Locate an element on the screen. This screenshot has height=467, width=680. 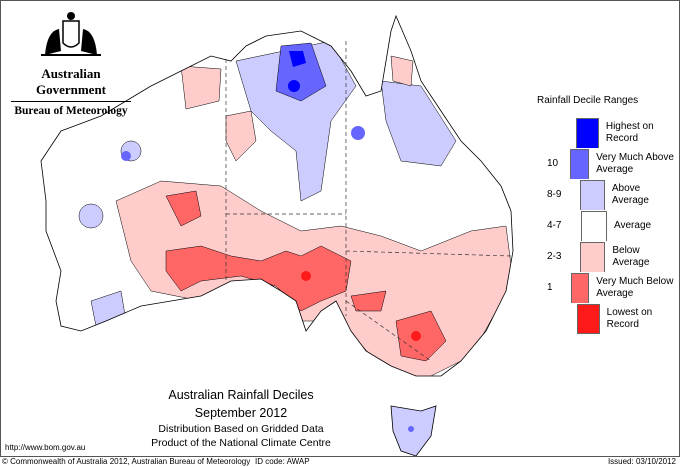
legend-item: Lowest on Record is located at coordinates (607, 318).